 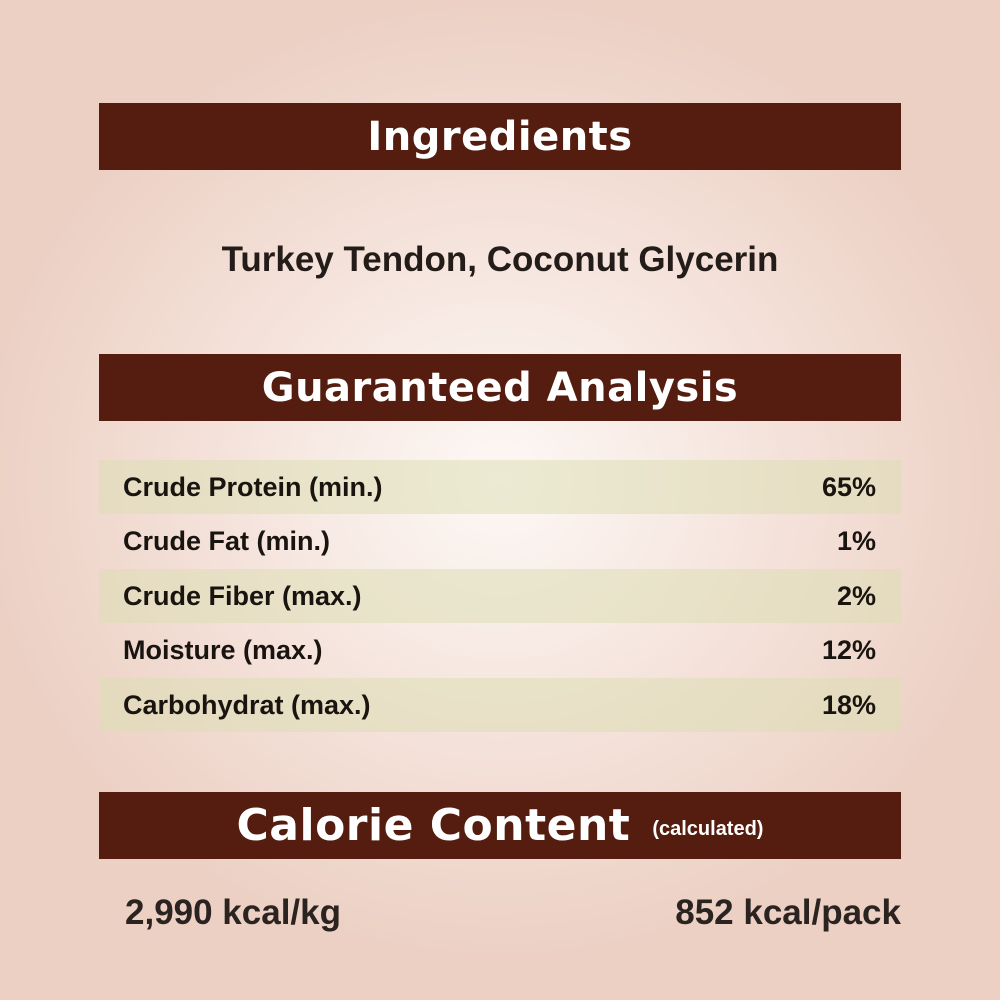 I want to click on calorie-banner: Calorie Content (calculated), so click(x=500, y=825).